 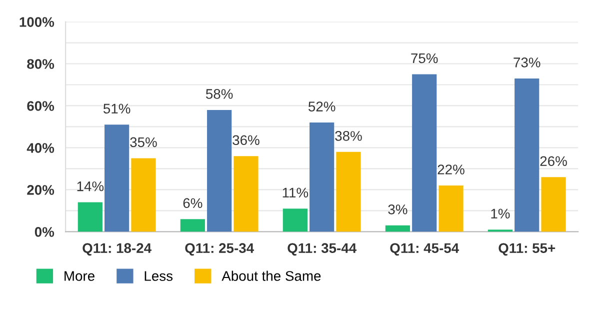 I want to click on data-label: 6%, so click(x=192, y=203).